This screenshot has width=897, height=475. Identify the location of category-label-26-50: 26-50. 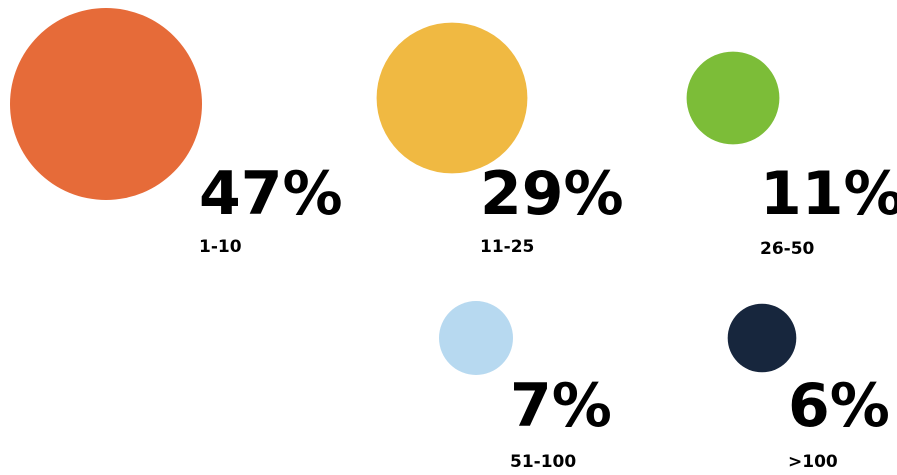
(787, 249).